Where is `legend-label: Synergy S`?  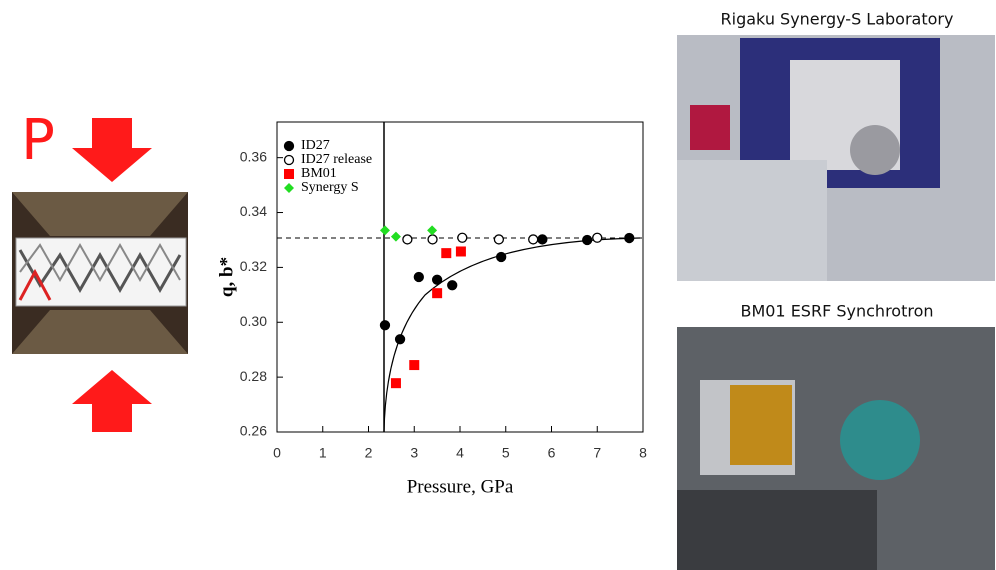 legend-label: Synergy S is located at coordinates (330, 187).